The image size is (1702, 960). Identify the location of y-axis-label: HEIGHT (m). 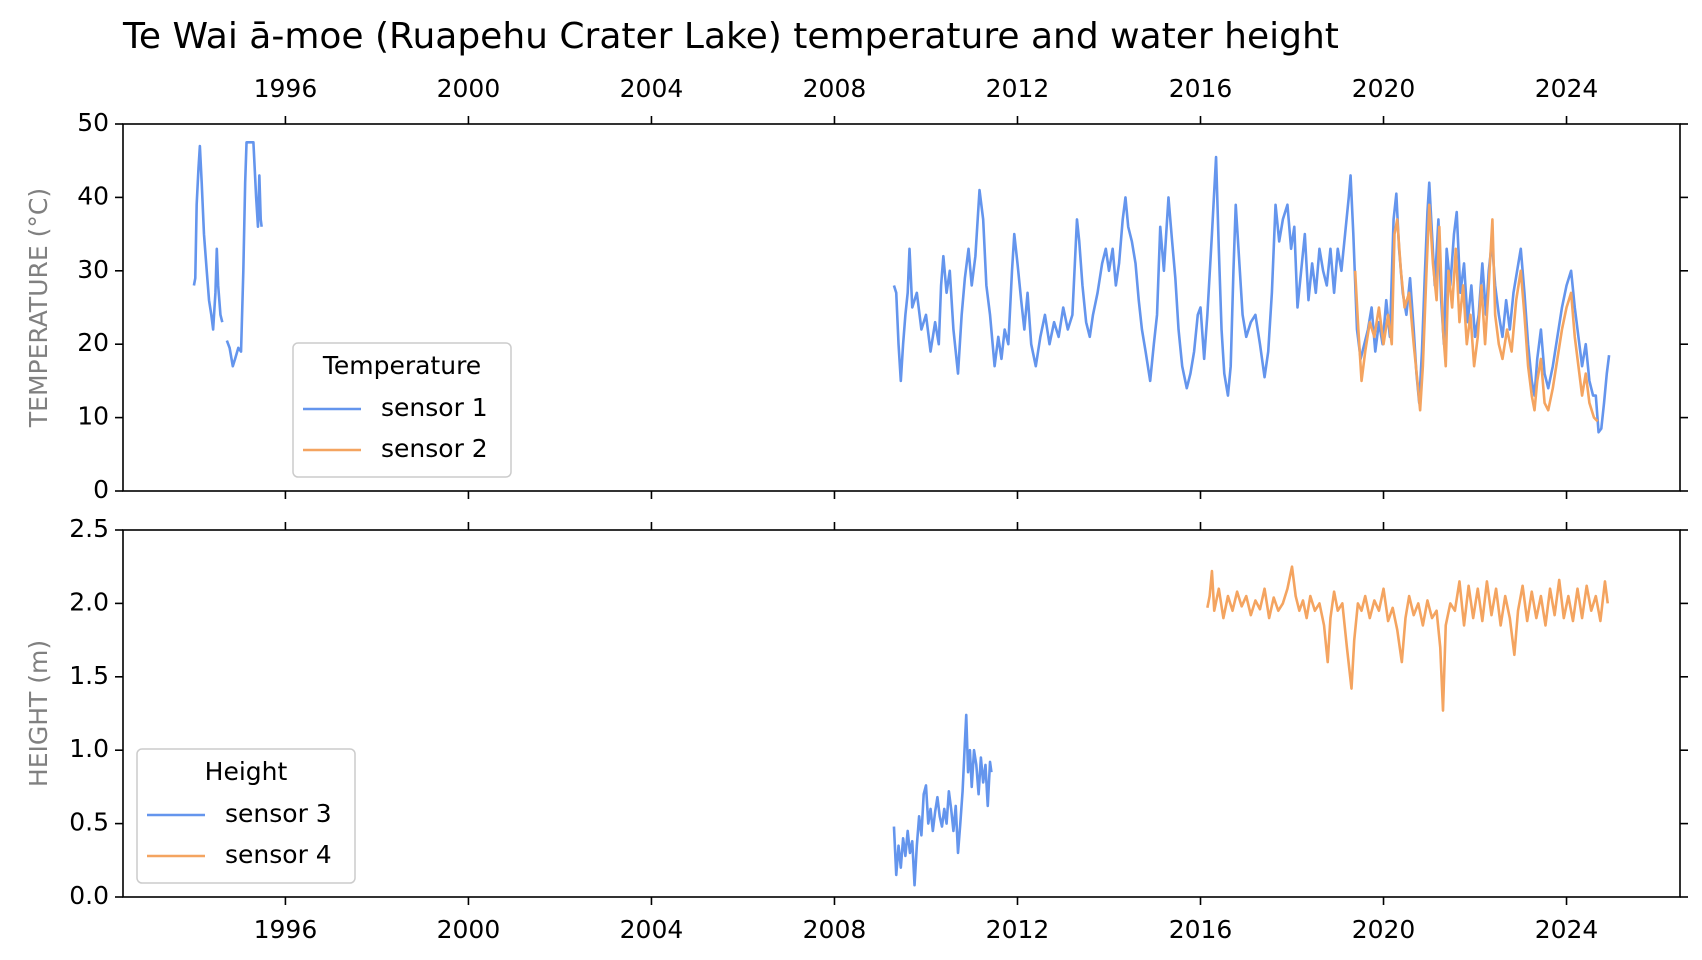
(38, 713).